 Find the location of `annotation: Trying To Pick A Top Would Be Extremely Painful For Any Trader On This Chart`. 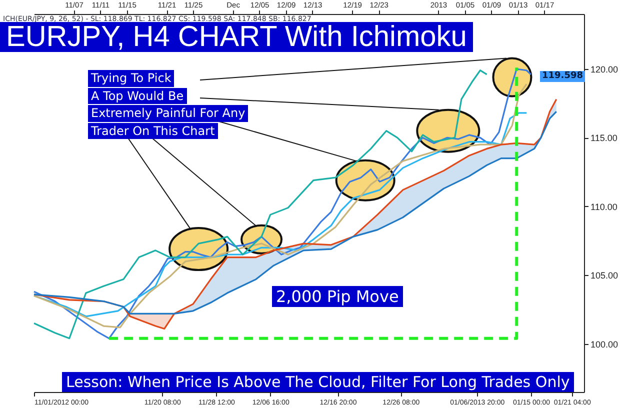

annotation: Trying To Pick A Top Would Be Extremely Painful For Any Trader On This Chart is located at coordinates (168, 104).